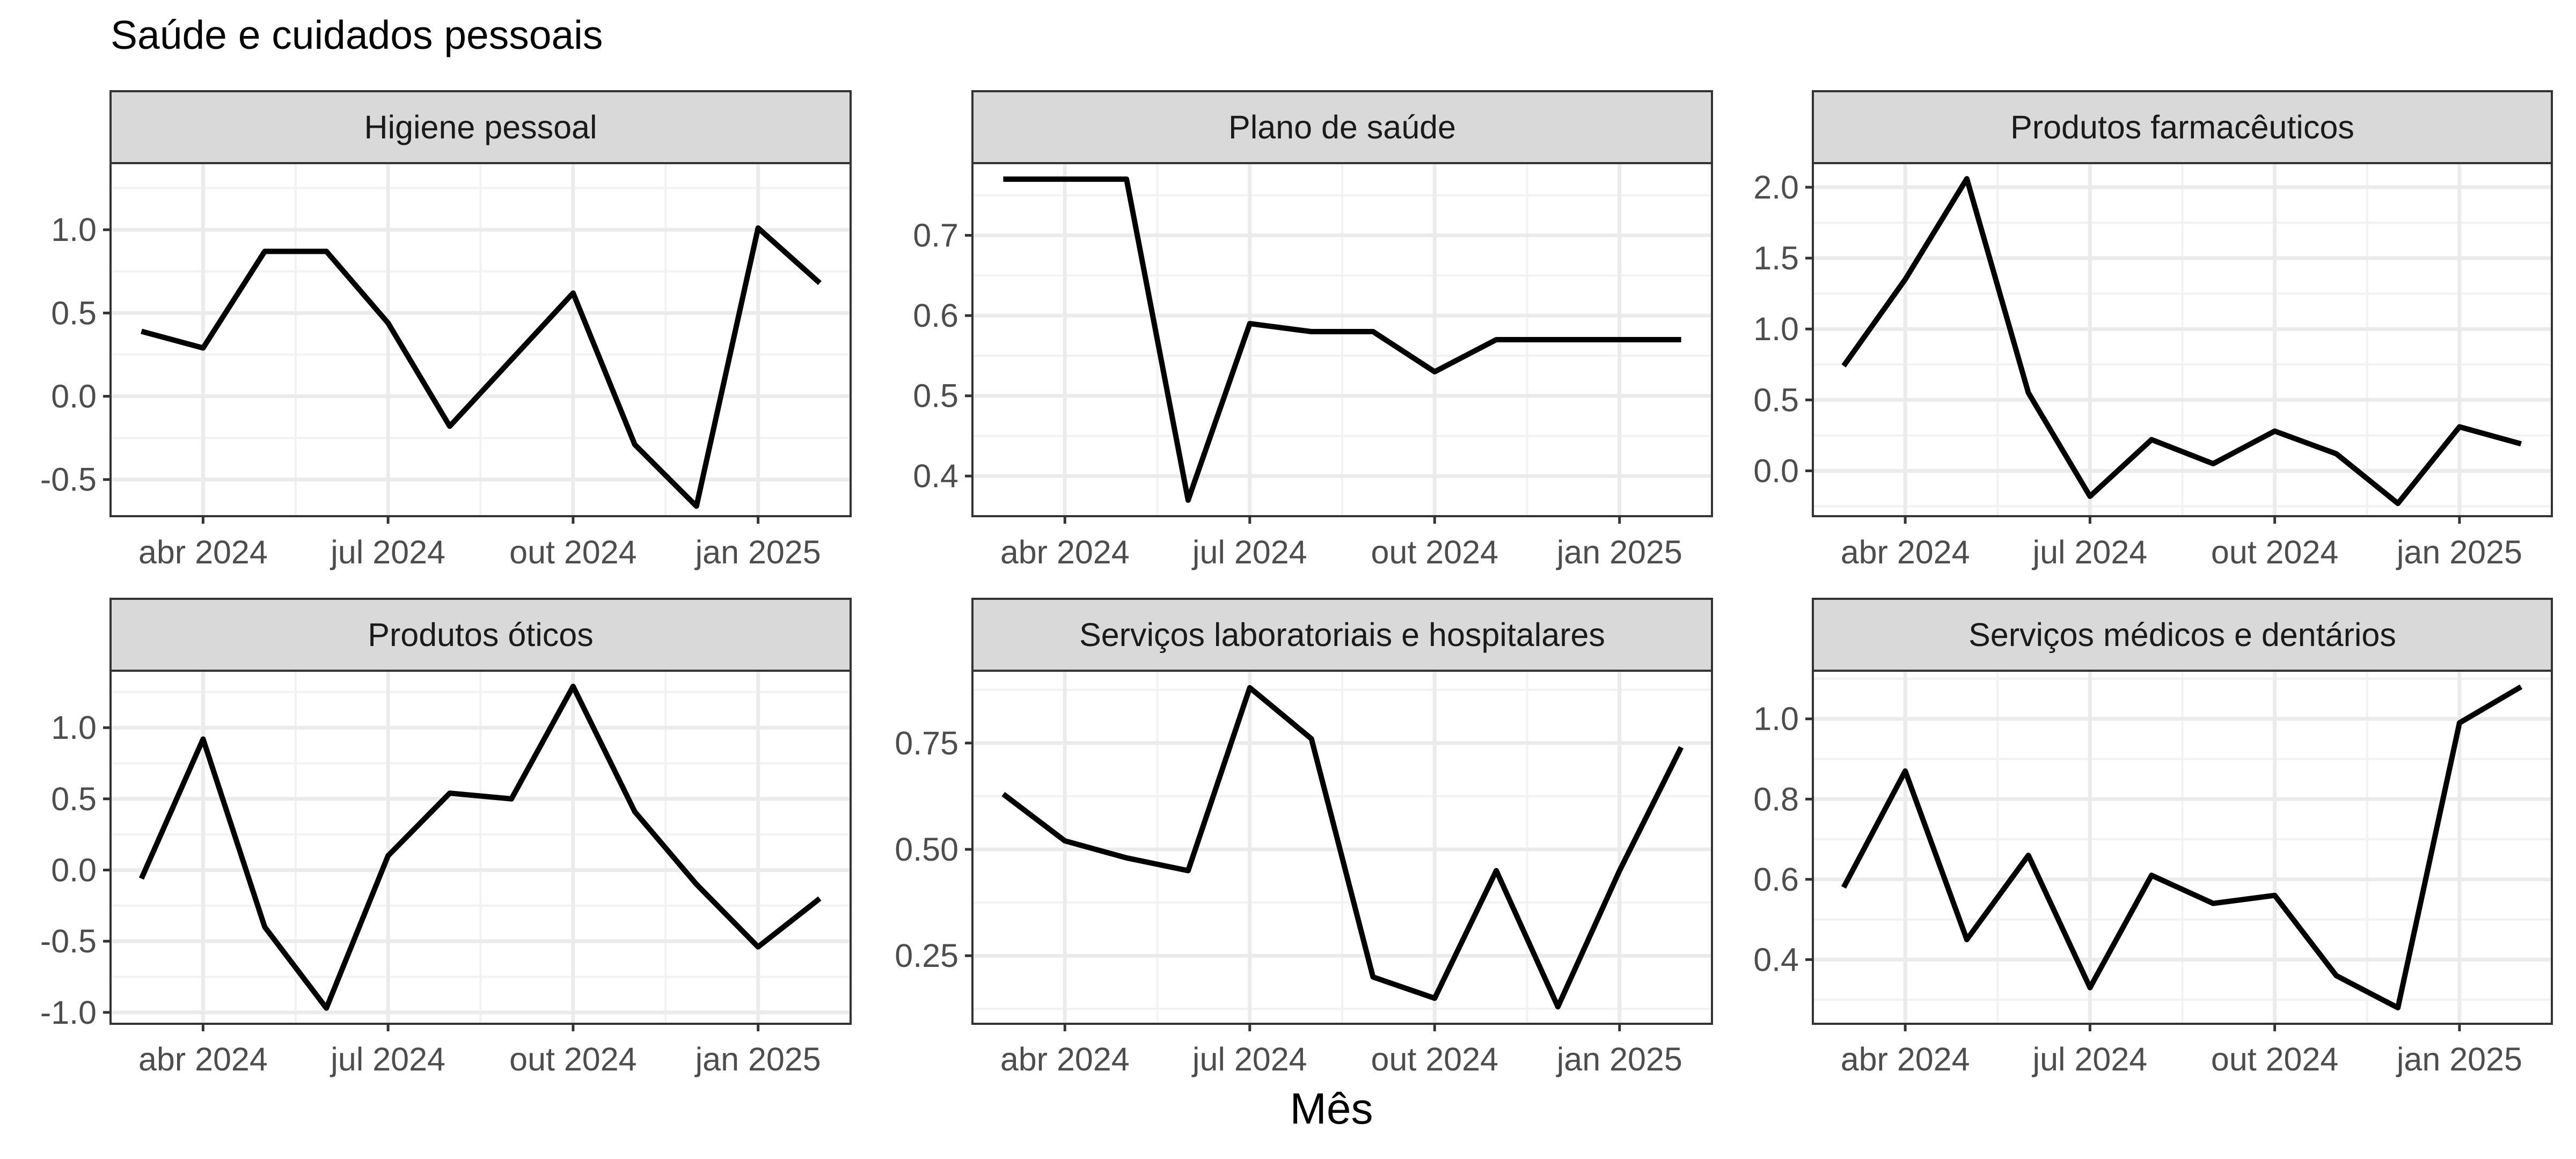  What do you see at coordinates (1331, 1108) in the screenshot?
I see `x-axis-title: Mês` at bounding box center [1331, 1108].